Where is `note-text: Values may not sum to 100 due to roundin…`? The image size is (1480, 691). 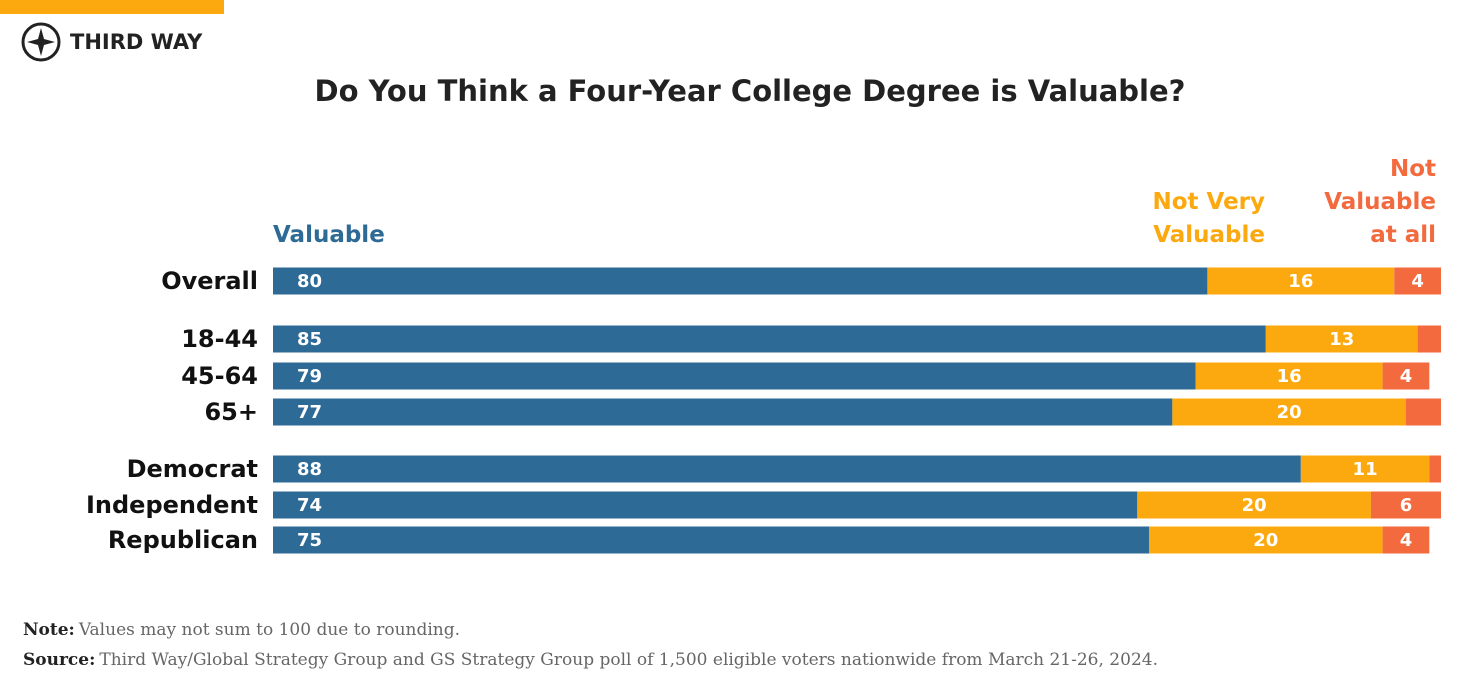 note-text: Values may not sum to 100 due to roundin… is located at coordinates (269, 630).